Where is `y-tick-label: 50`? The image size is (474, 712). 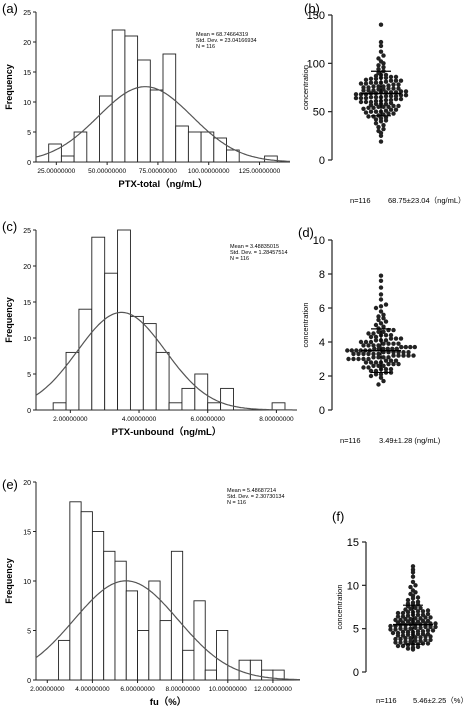
y-tick-label: 50 is located at coordinates (319, 113).